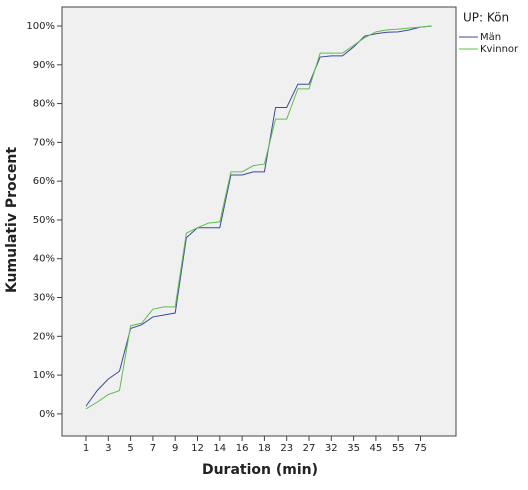 The image size is (528, 490). What do you see at coordinates (86, 448) in the screenshot?
I see `x-tick-label: 1` at bounding box center [86, 448].